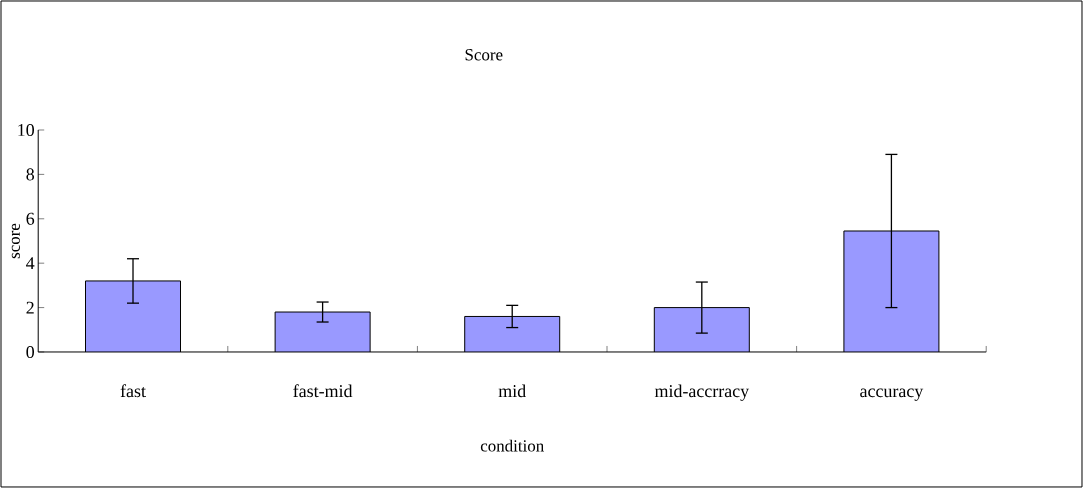 The height and width of the screenshot is (488, 1083). Describe the element at coordinates (30, 174) in the screenshot. I see `y-tick-label: 8` at that location.